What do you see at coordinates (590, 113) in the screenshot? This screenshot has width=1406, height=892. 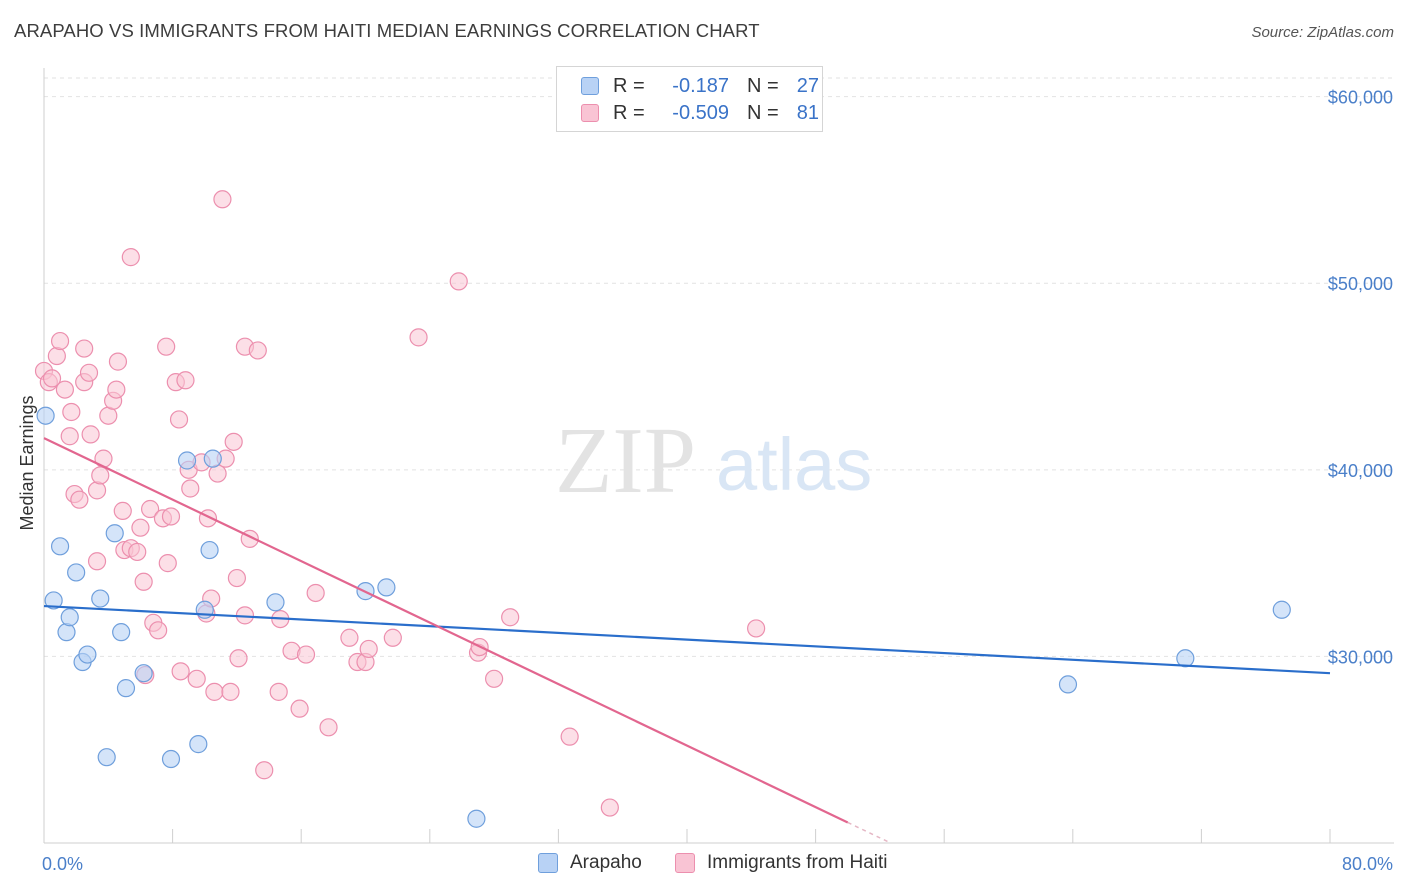 I see `haiti-swatch` at bounding box center [590, 113].